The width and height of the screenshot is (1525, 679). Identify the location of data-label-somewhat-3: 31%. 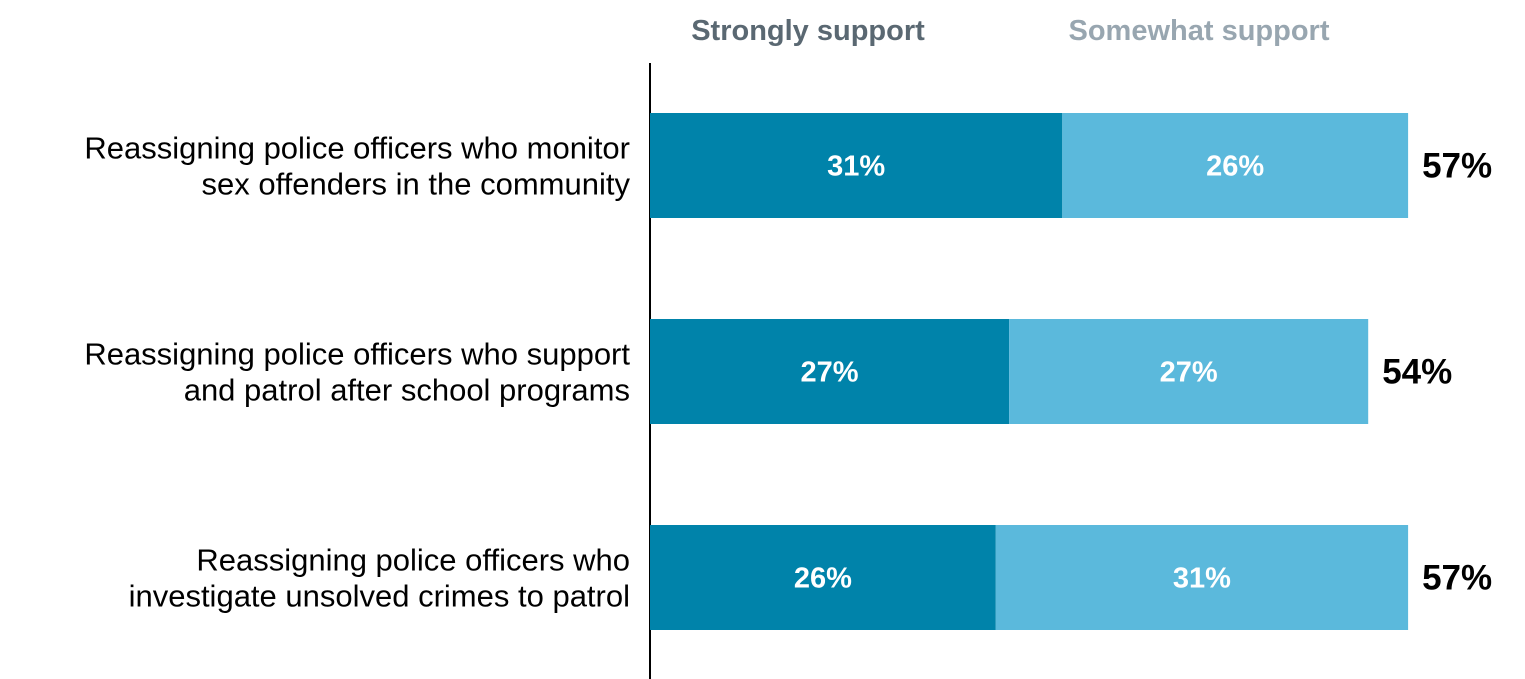
(1202, 579).